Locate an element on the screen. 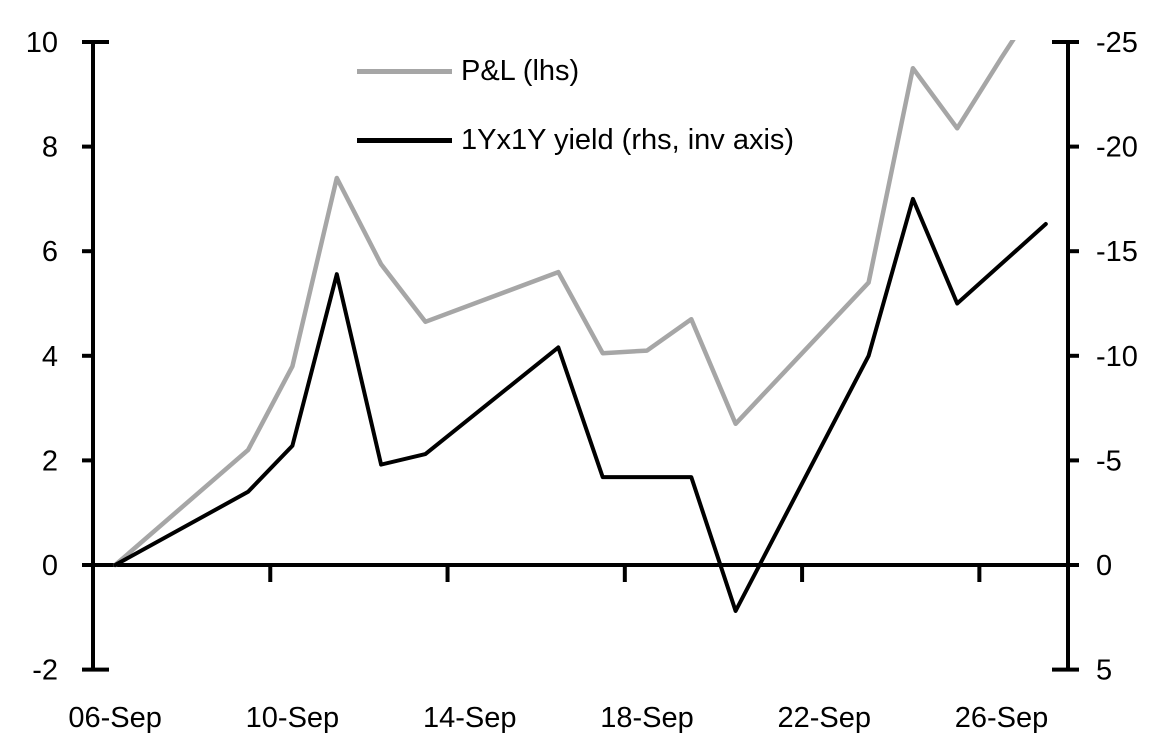 This screenshot has height=745, width=1152. legend-label-pnl: P&L (lhs) is located at coordinates (520, 71).